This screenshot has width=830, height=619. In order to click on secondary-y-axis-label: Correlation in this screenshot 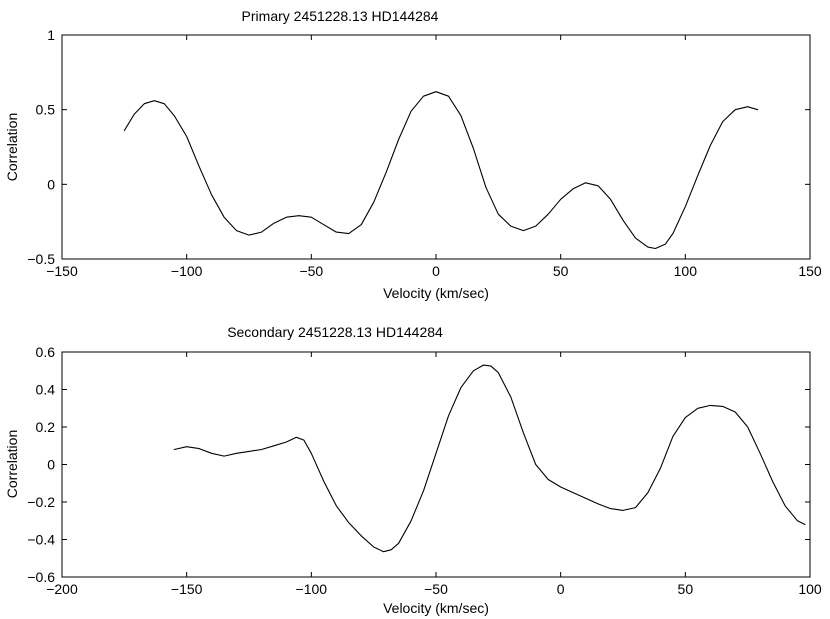, I will do `click(12, 464)`.